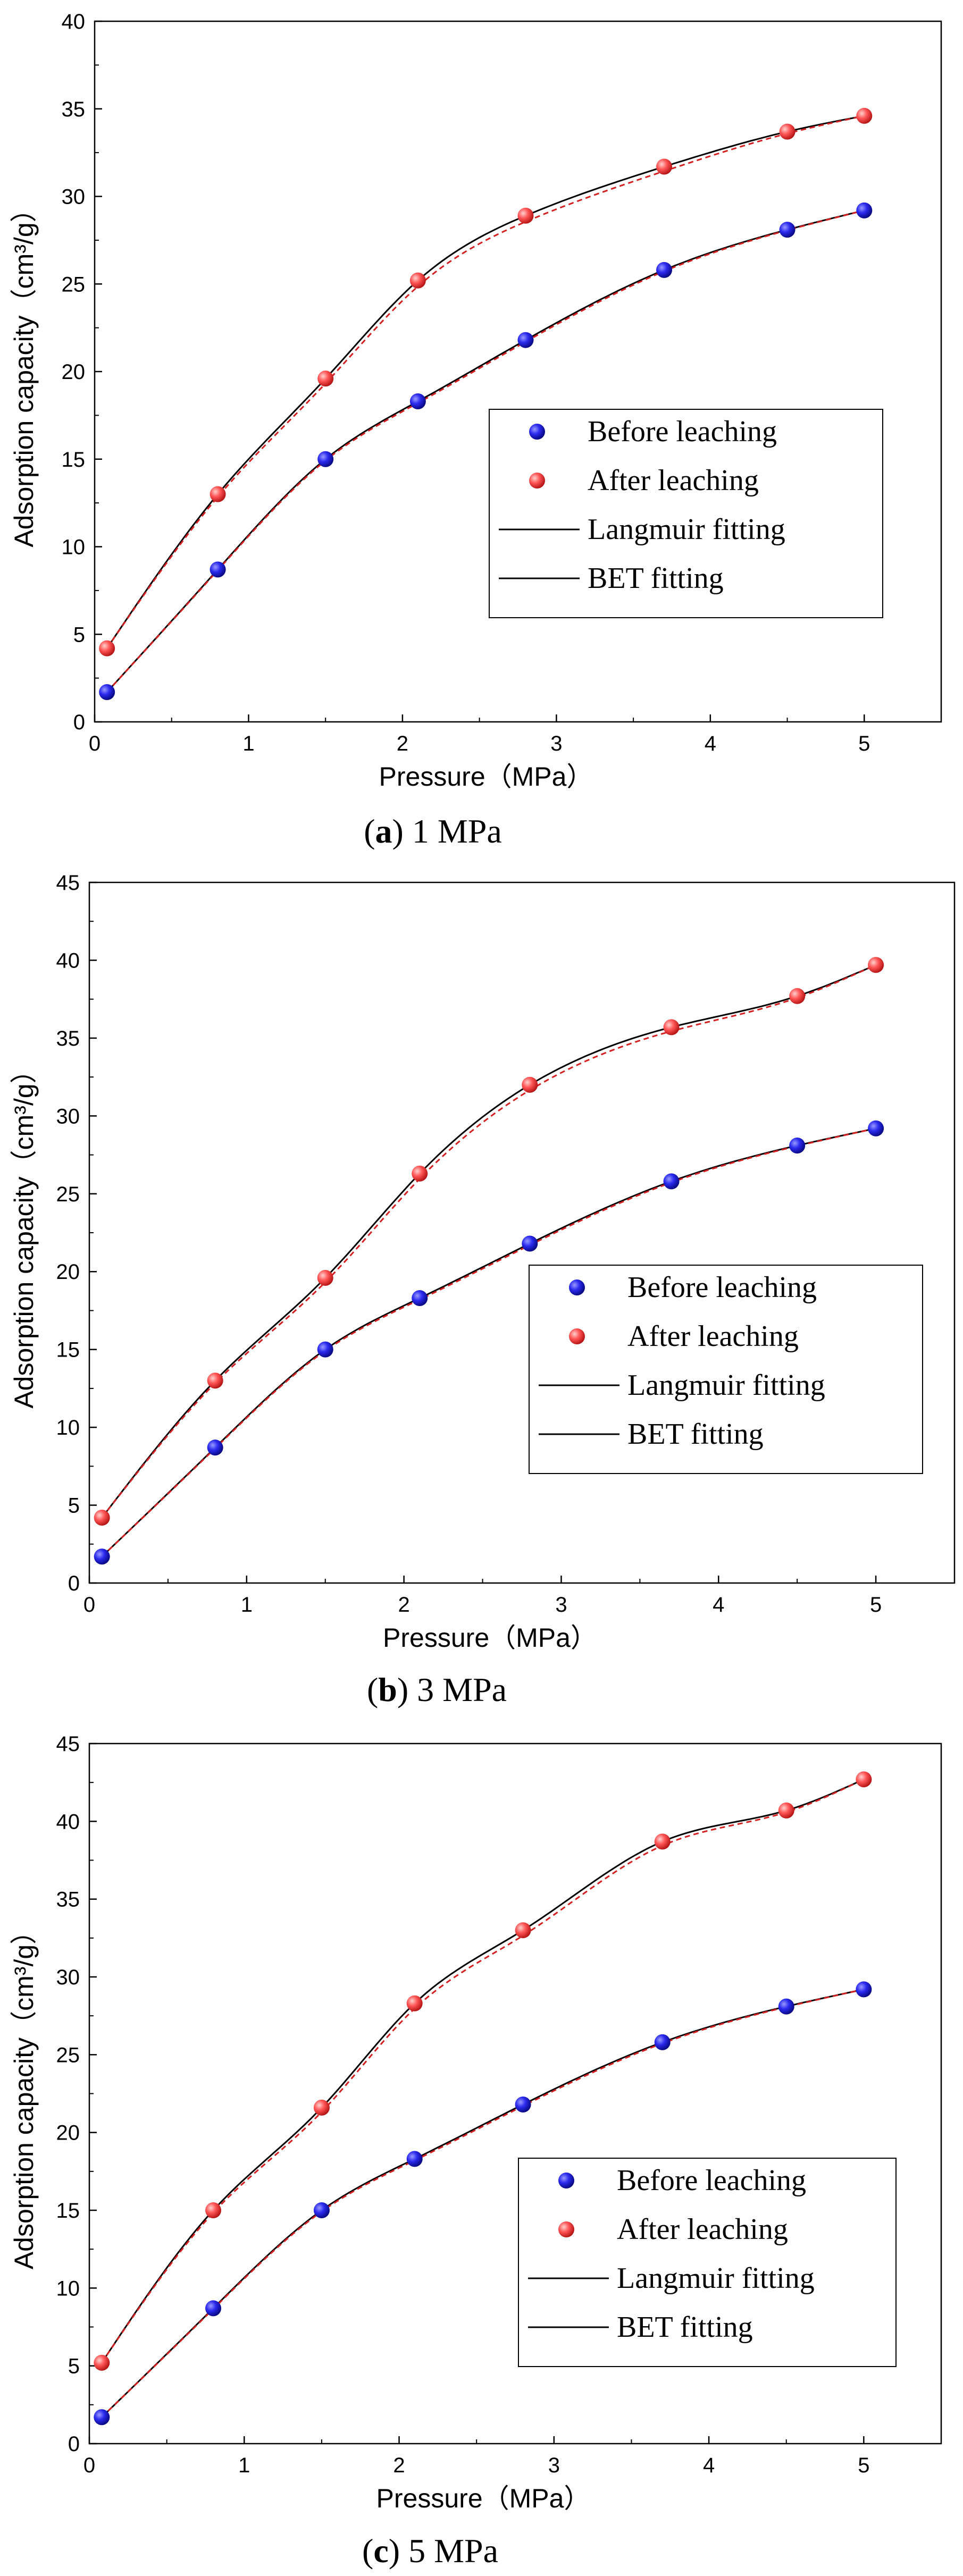  What do you see at coordinates (437, 1689) in the screenshot?
I see `panel-caption: (b) 3 MPa` at bounding box center [437, 1689].